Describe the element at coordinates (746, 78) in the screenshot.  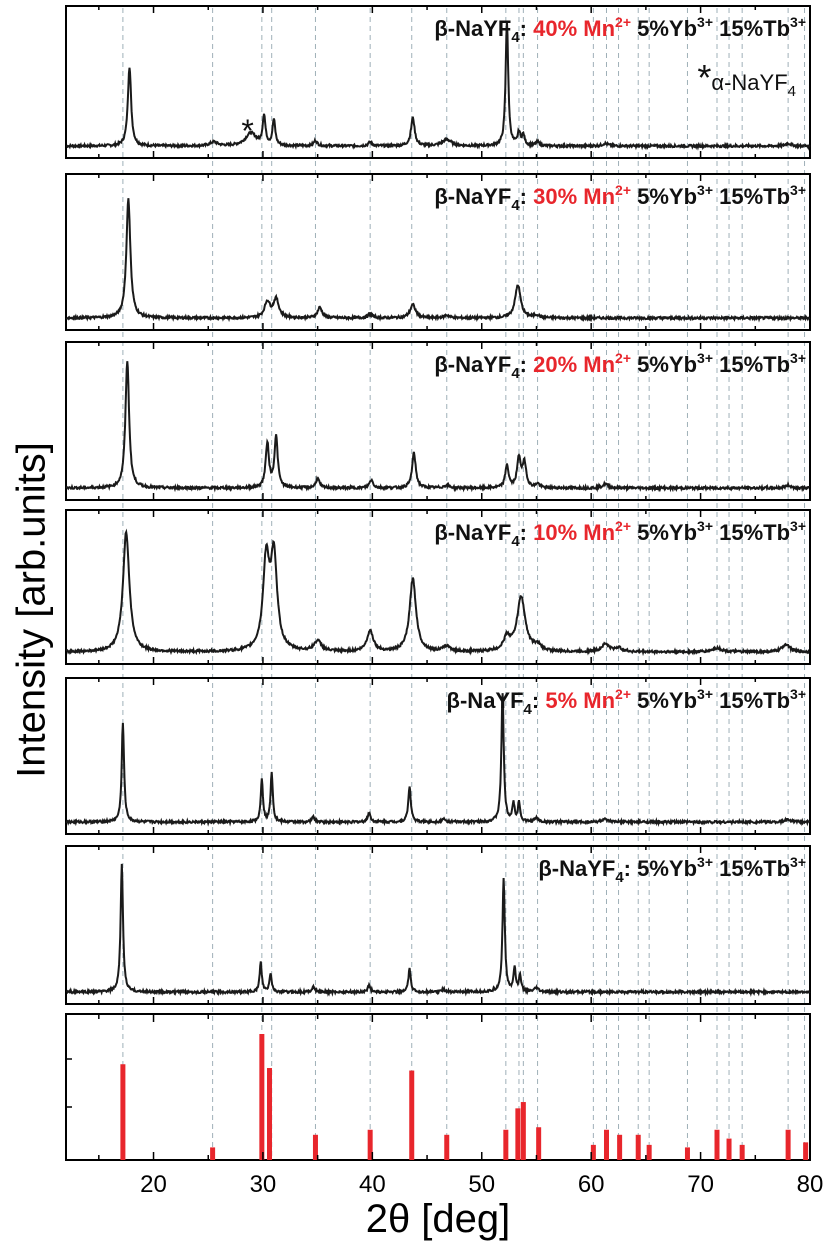
I see `alpha-phase-legend: *α-NaYF4` at that location.